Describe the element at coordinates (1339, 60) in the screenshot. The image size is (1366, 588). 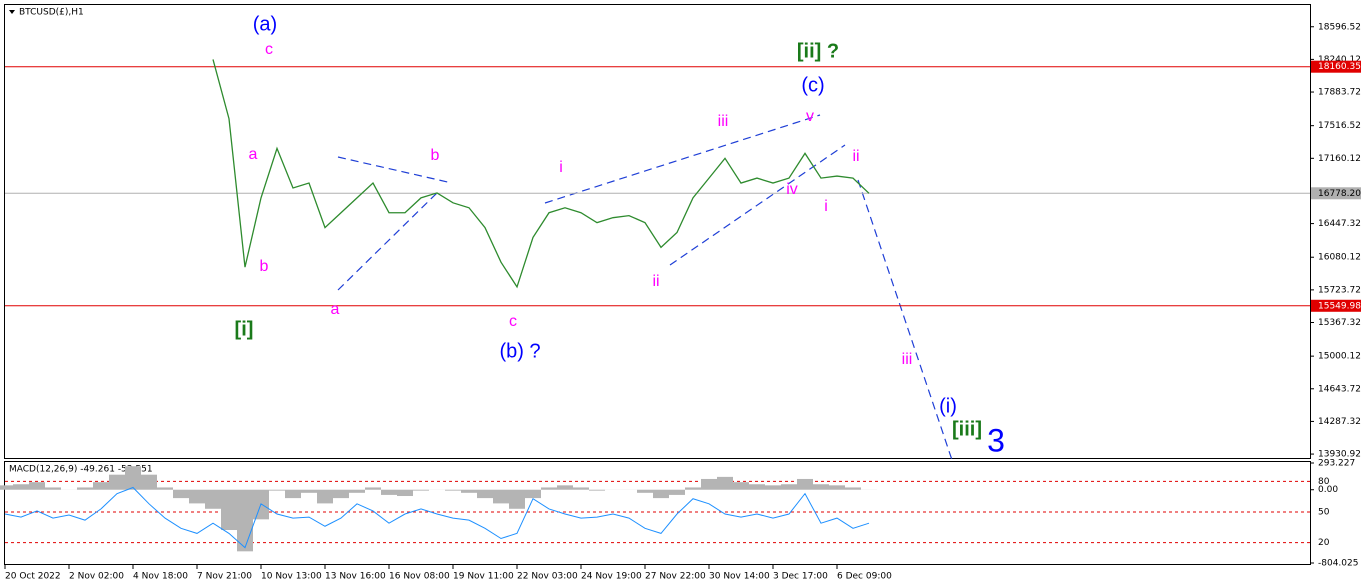
I see `y-tick-label: 18240.12` at that location.